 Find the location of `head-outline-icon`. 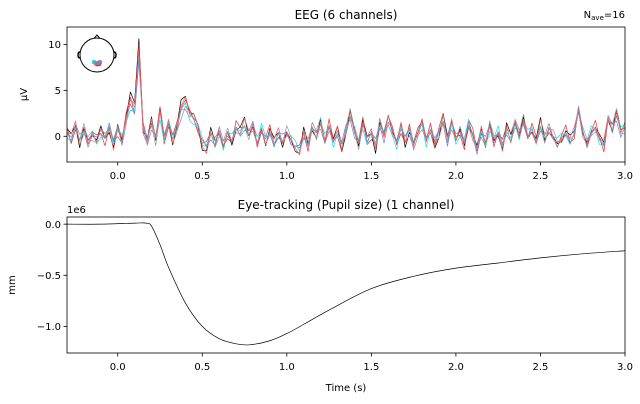

head-outline-icon is located at coordinates (97, 55).